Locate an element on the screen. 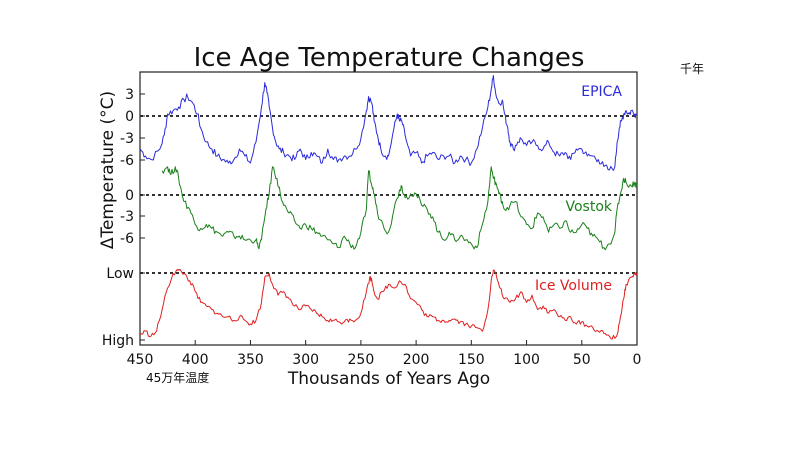  x-tick-label: 100 is located at coordinates (526, 360).